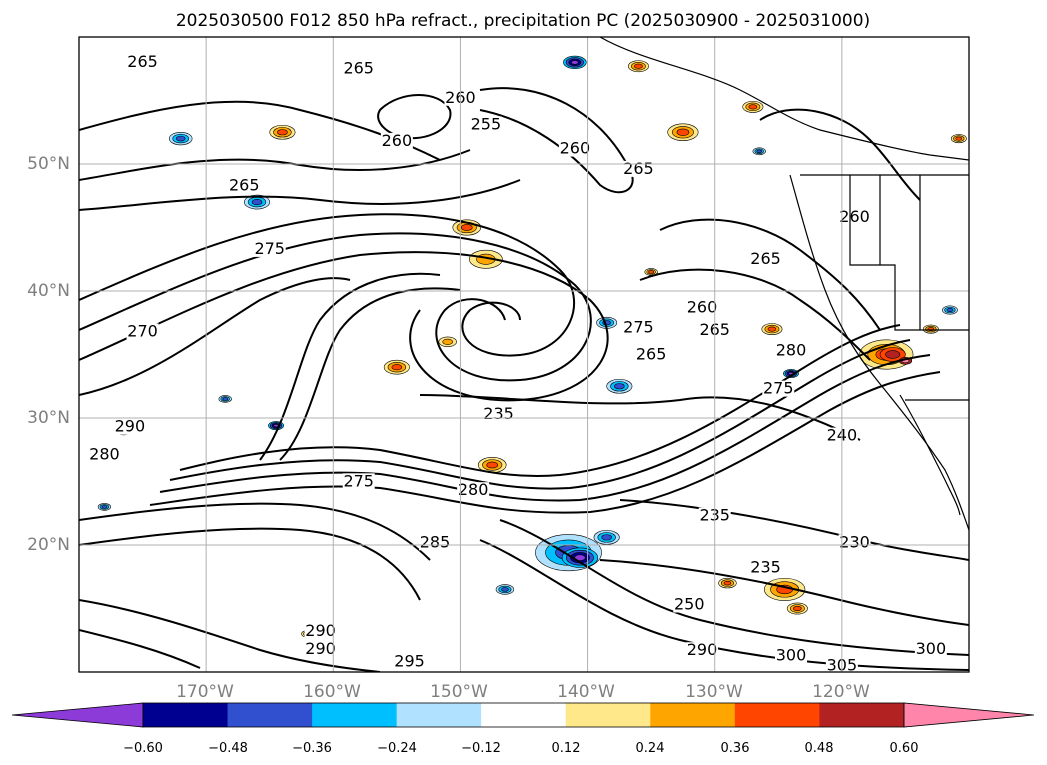  I want to click on longitude-tick-labels: 170°W 160°W 150°W 140°W 130°W 120°W, so click(523, 692).